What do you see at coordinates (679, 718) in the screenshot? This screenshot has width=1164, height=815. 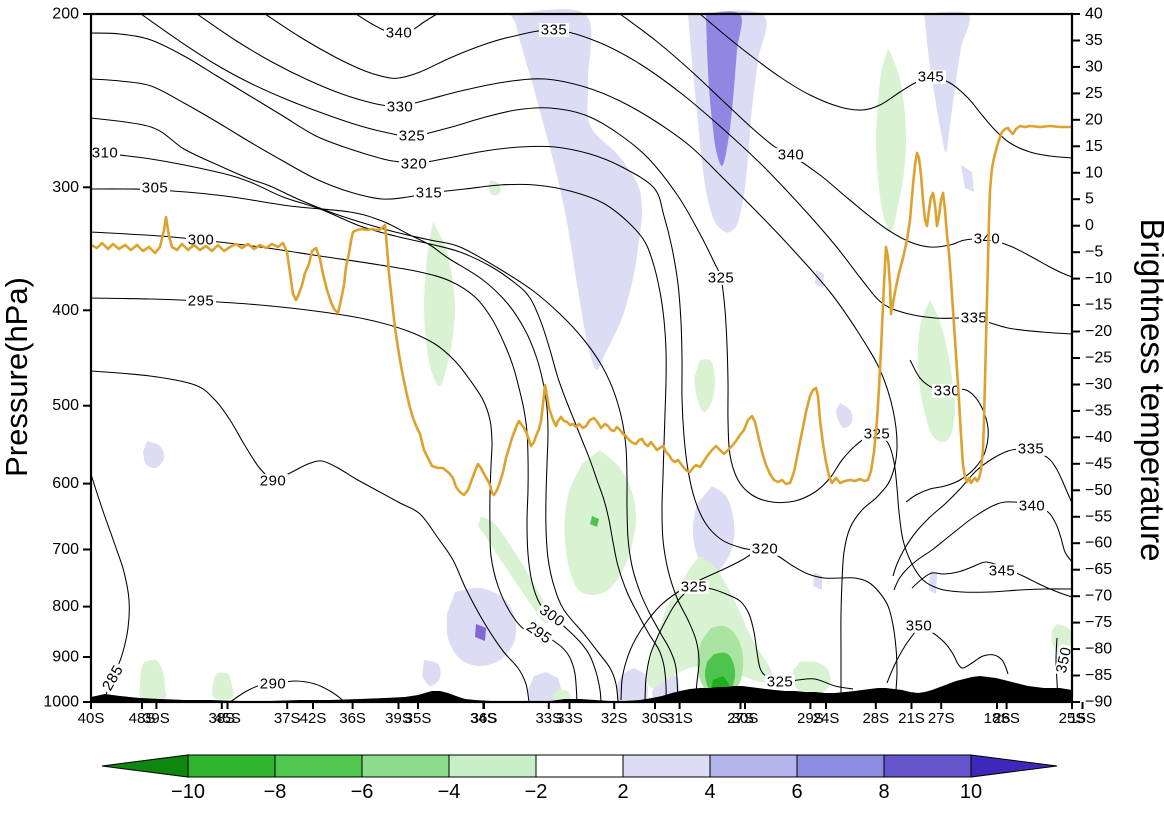 I see `svg-text: 31S` at bounding box center [679, 718].